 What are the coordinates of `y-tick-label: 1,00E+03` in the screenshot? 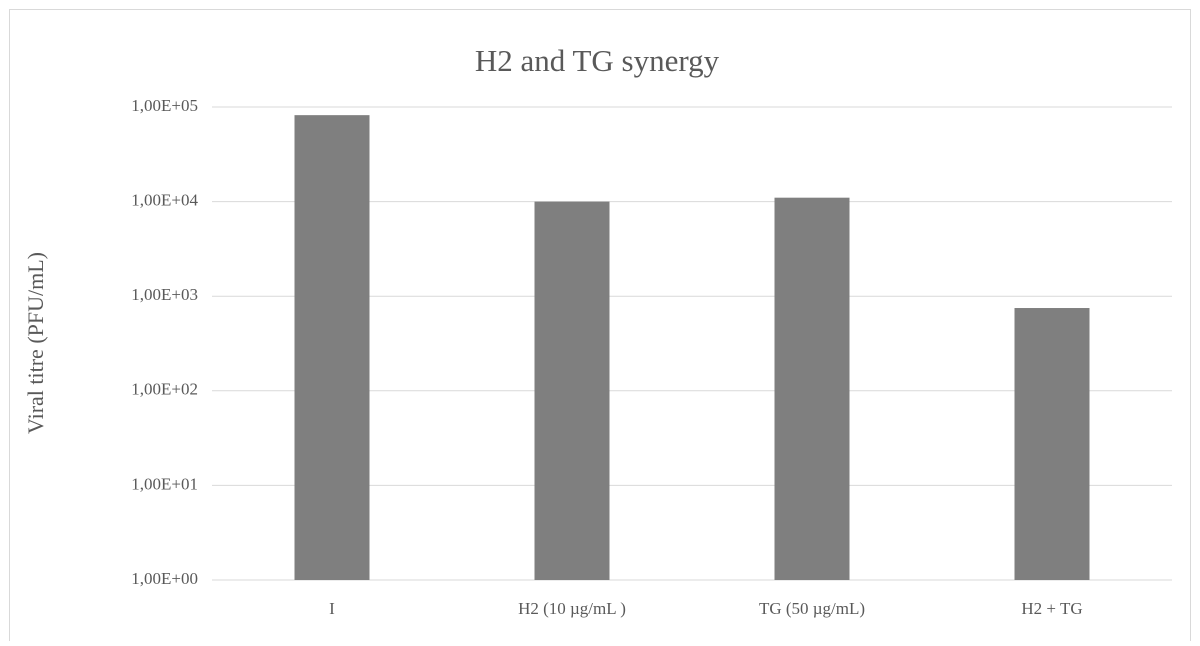 It's located at (164, 294).